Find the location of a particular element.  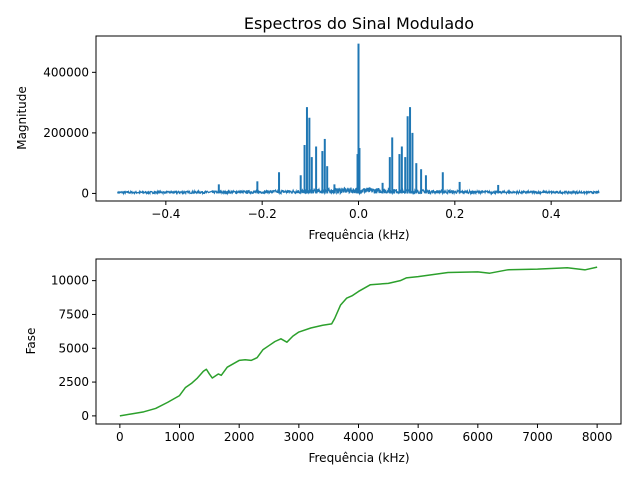

ax1-xtick-label: 0.4 is located at coordinates (551, 214).